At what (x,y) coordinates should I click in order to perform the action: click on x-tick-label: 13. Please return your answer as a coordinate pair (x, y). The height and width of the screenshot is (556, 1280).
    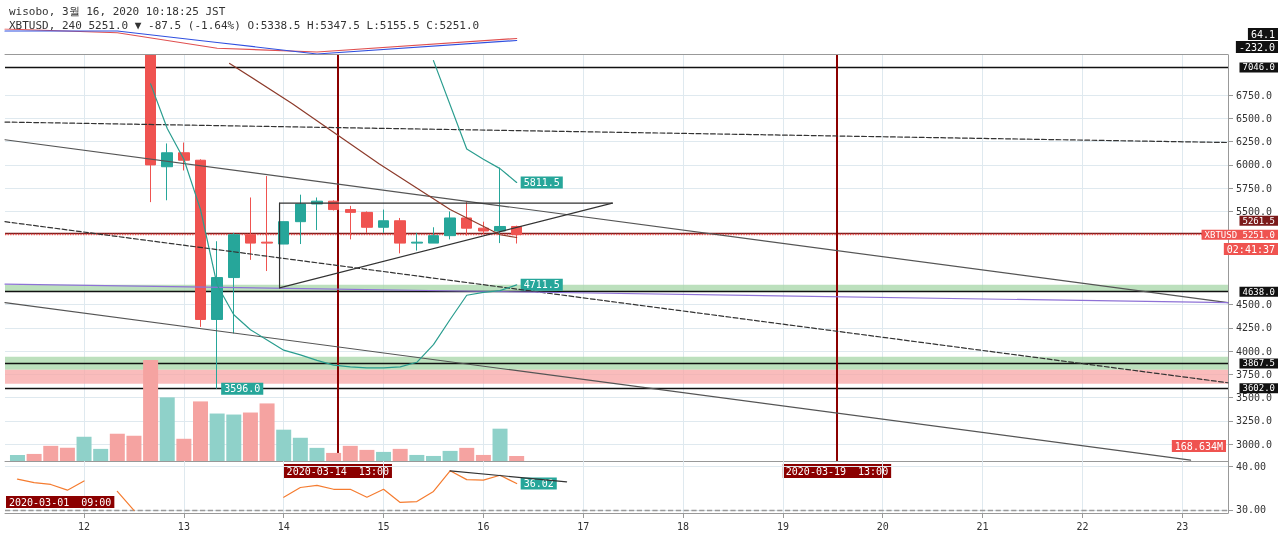
    Looking at the image, I should click on (183, 526).